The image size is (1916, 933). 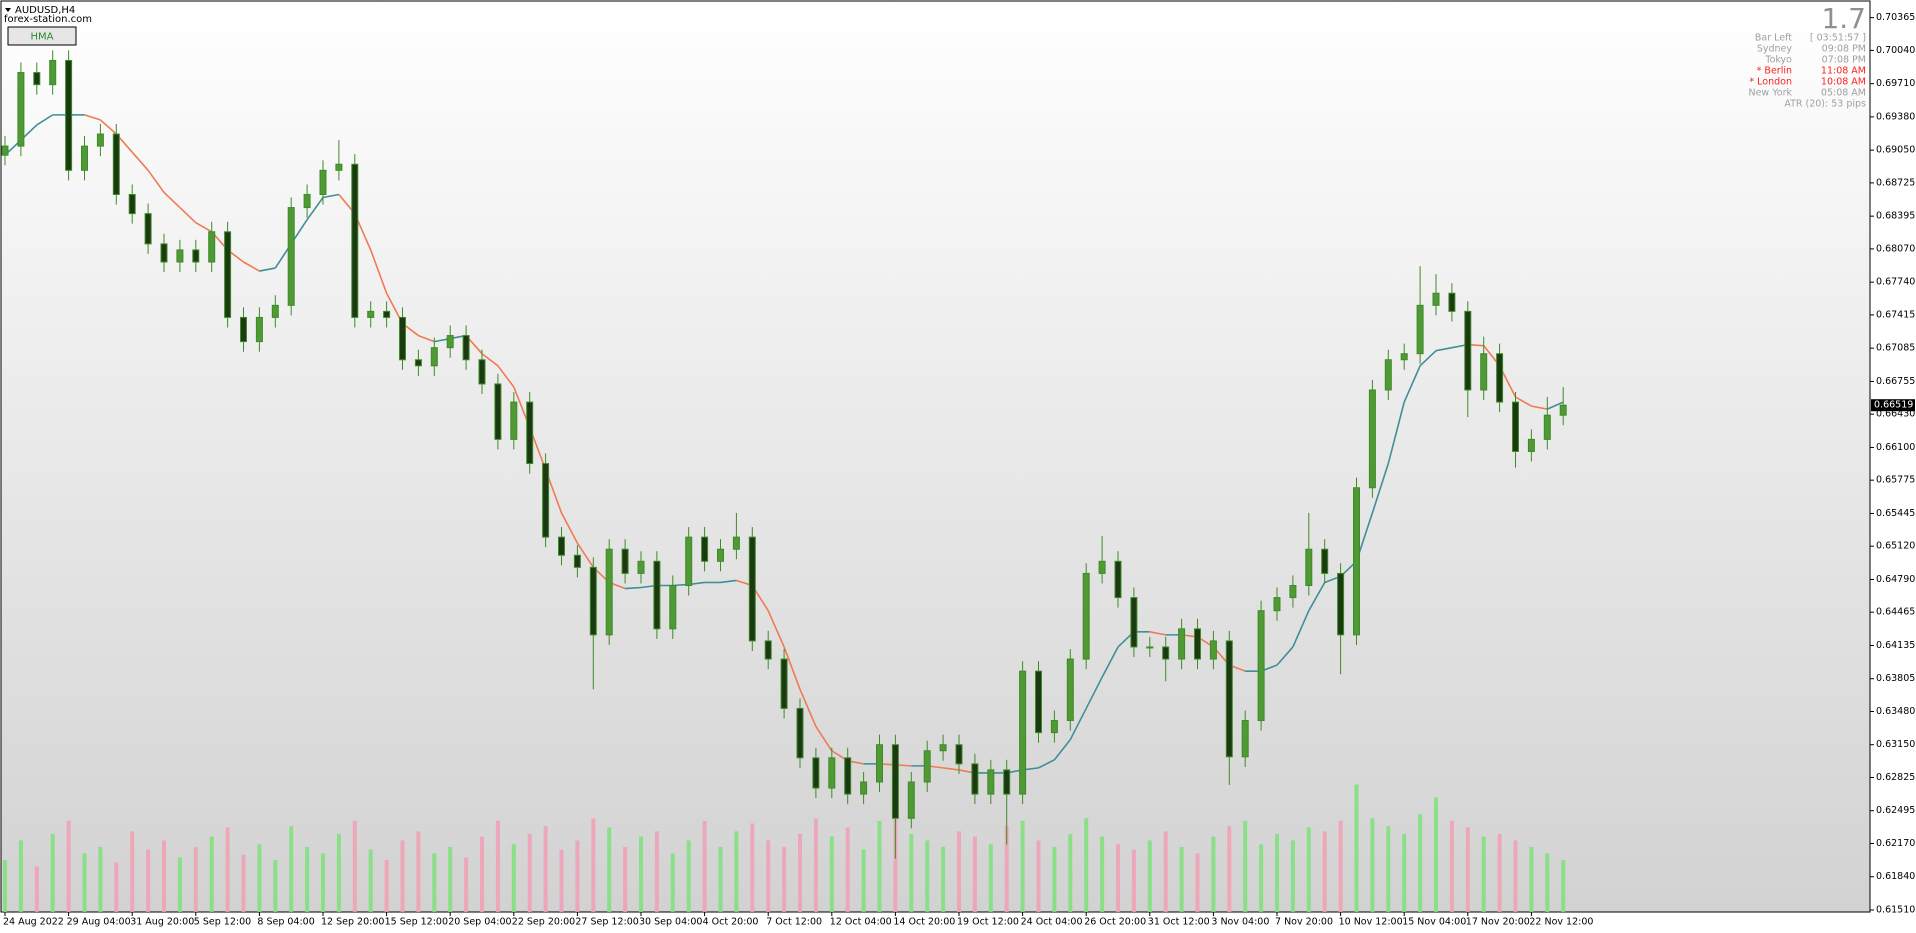 What do you see at coordinates (1895, 612) in the screenshot?
I see `y-tick-label: 0.64465` at bounding box center [1895, 612].